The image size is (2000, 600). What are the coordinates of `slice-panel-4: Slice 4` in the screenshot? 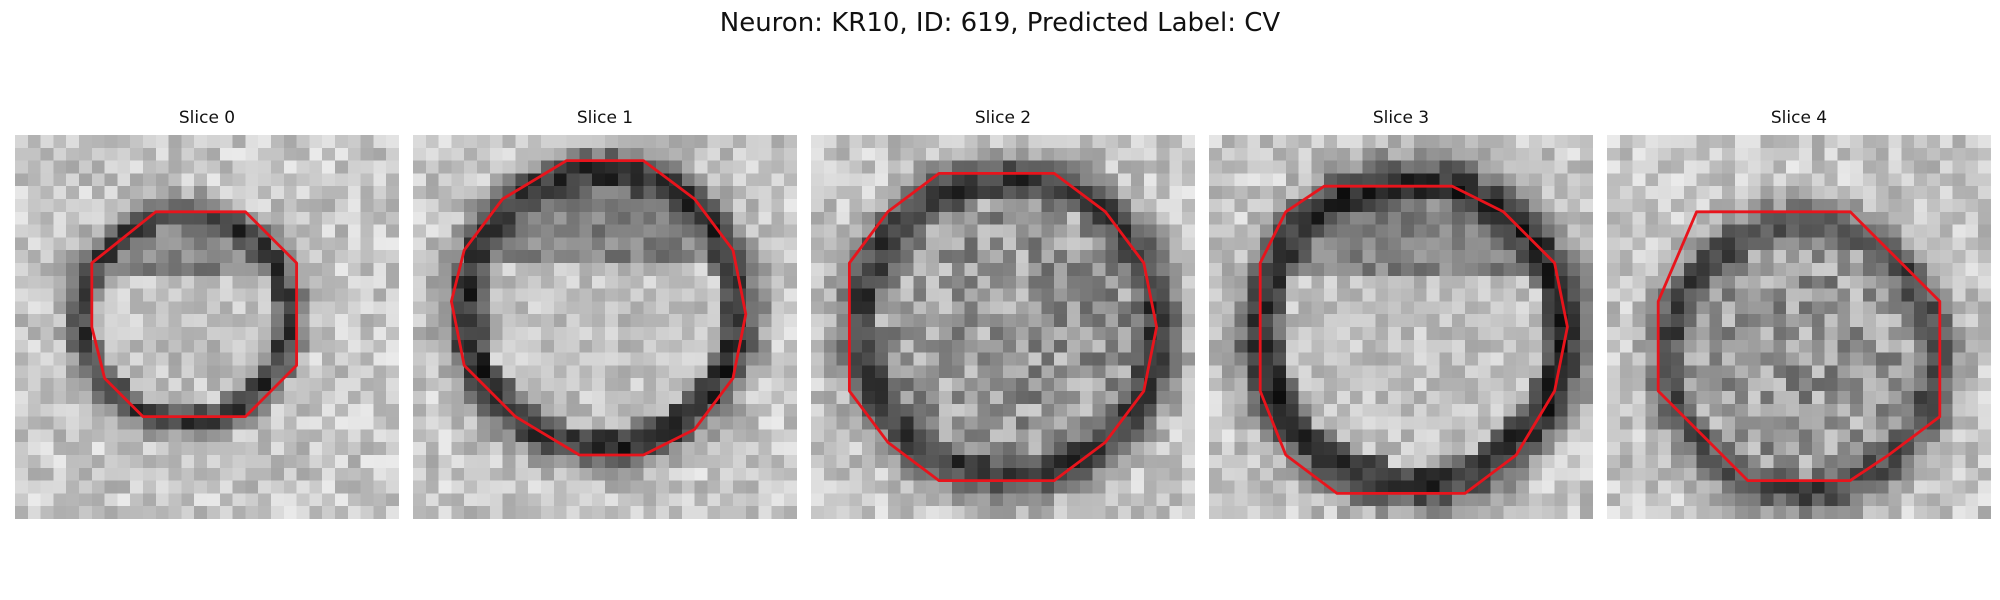 It's located at (1799, 314).